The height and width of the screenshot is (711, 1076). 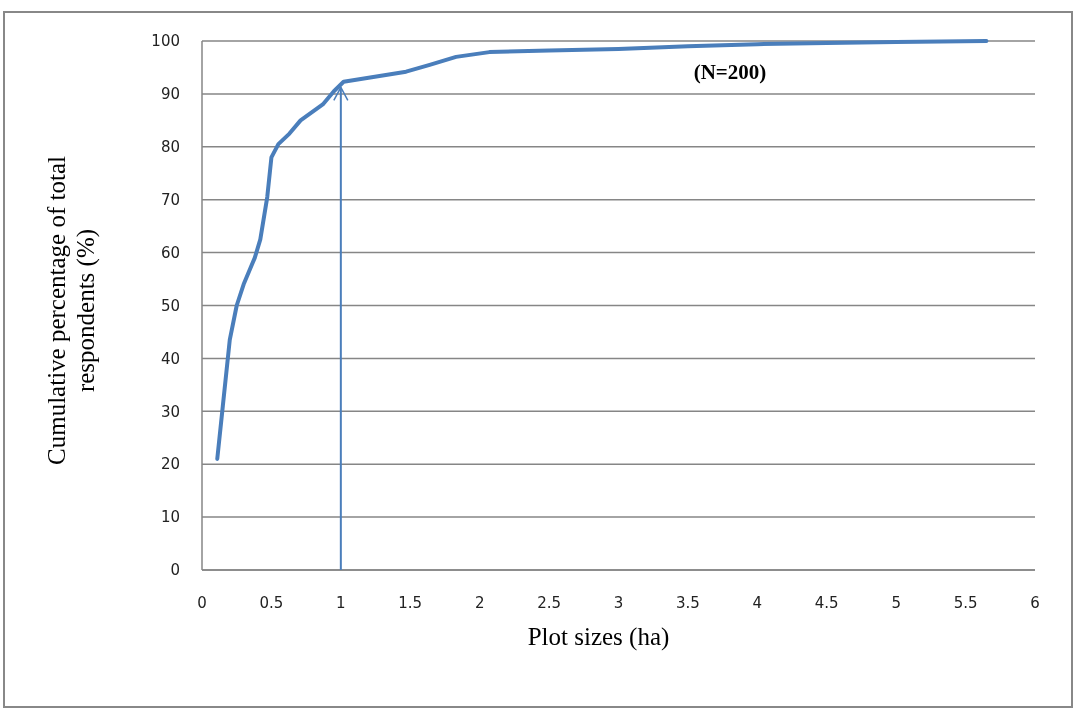 I want to click on y-tick-label: 0, so click(x=175, y=570).